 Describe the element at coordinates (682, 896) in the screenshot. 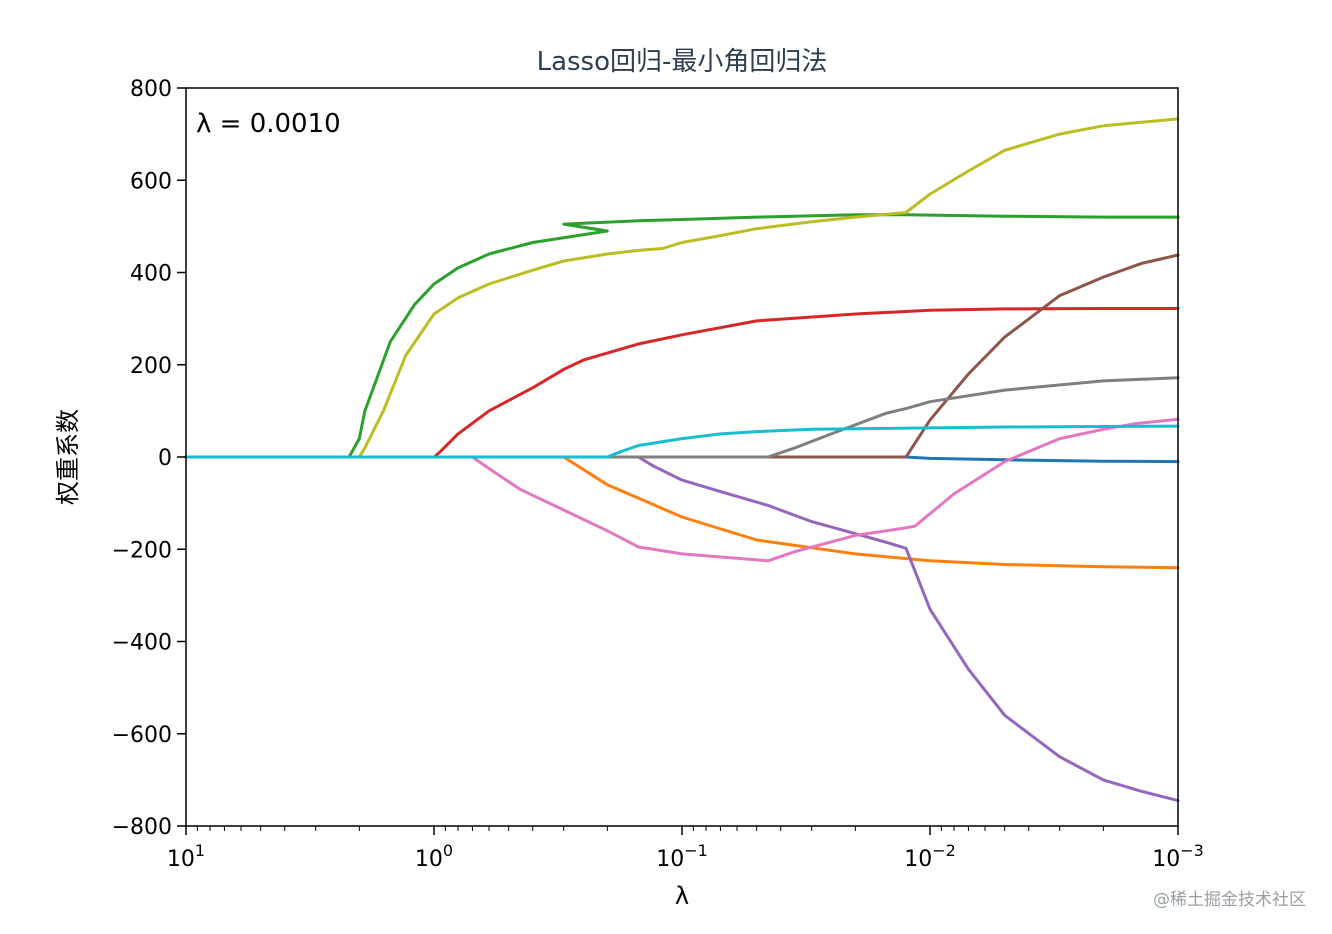

I see `x-axis-label: λ` at that location.